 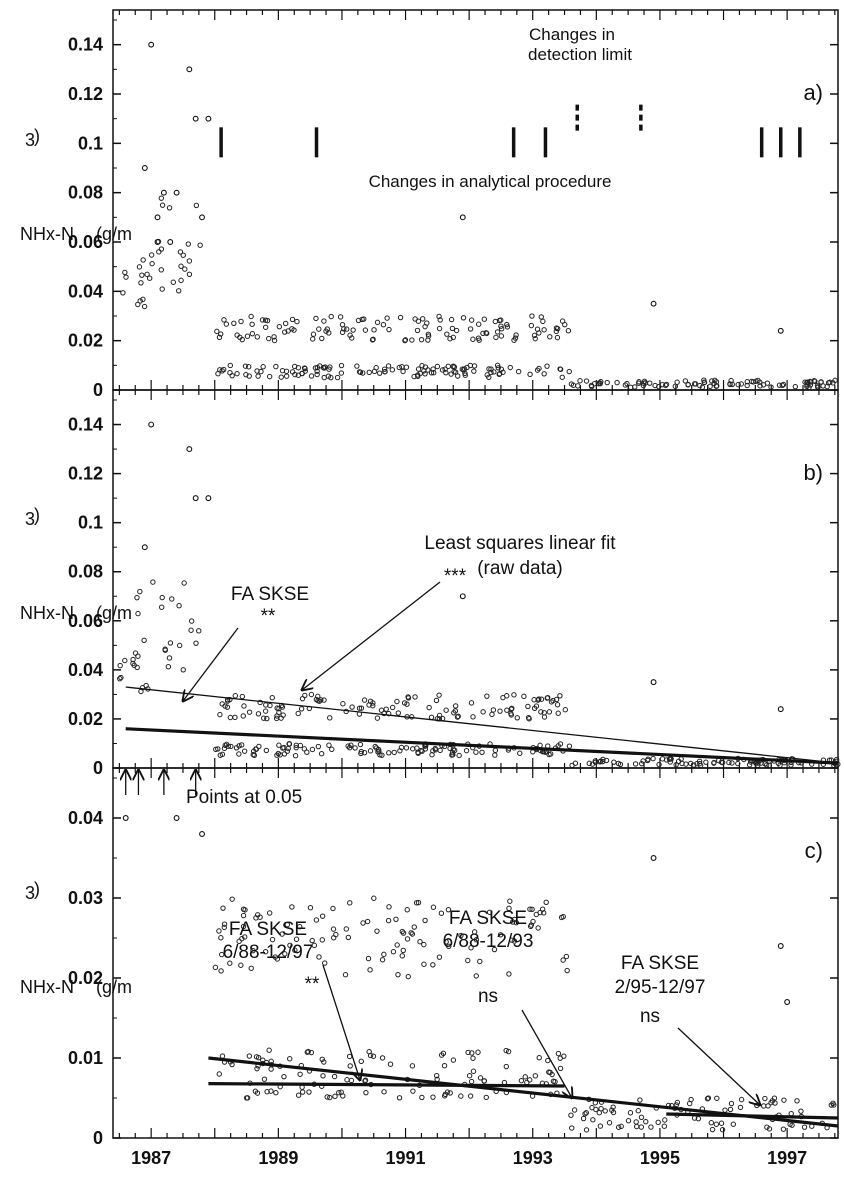 What do you see at coordinates (580, 54) in the screenshot?
I see `detection-label-line2: detection limit` at bounding box center [580, 54].